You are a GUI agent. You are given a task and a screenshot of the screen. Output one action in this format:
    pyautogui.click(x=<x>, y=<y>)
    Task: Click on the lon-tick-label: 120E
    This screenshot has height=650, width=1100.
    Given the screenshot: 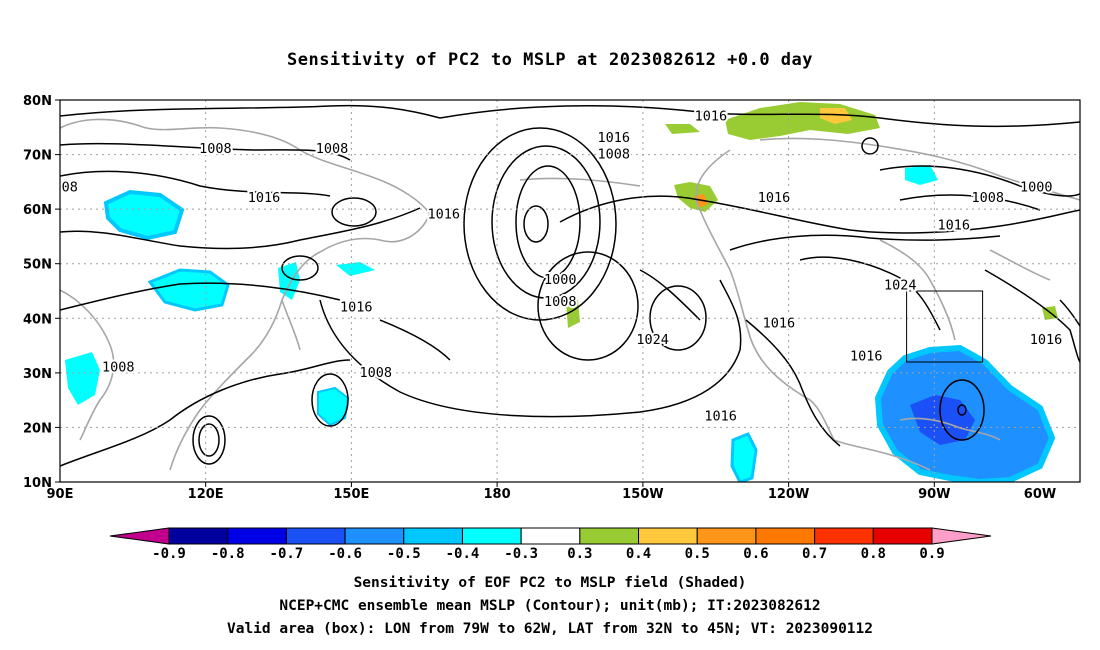 What is the action you would take?
    pyautogui.click(x=206, y=494)
    